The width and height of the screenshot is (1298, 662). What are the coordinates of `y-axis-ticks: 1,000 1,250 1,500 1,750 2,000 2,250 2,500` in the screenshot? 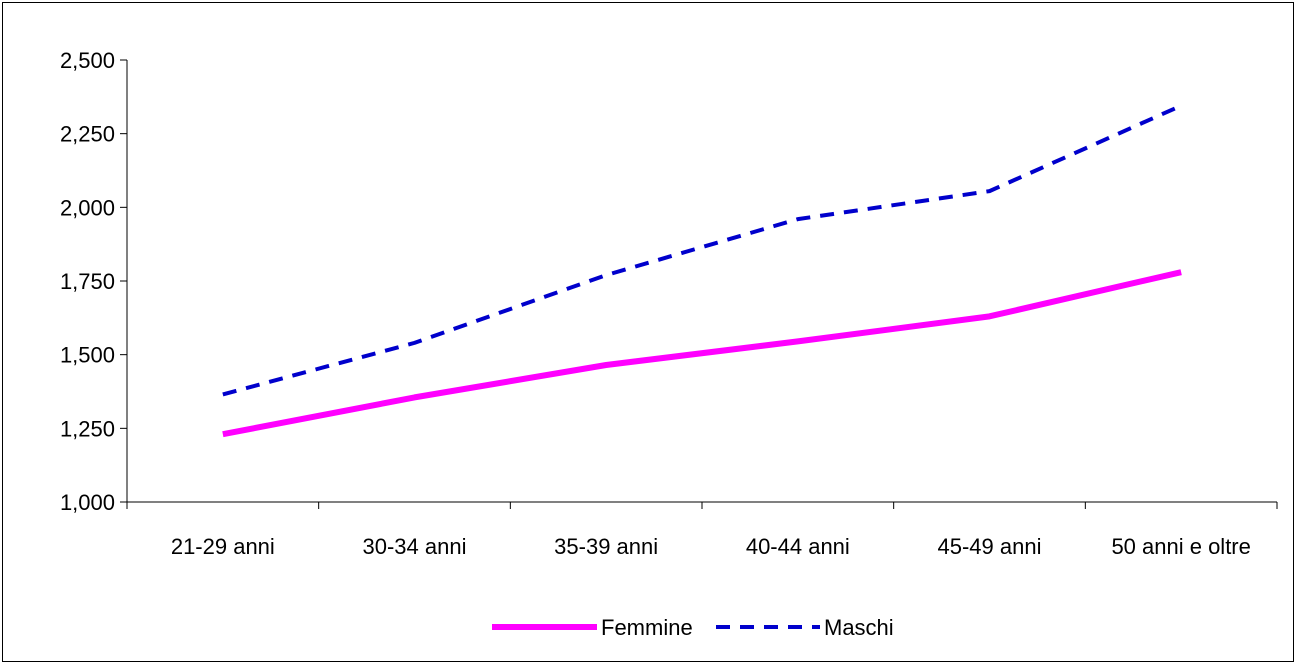 It's located at (93, 281).